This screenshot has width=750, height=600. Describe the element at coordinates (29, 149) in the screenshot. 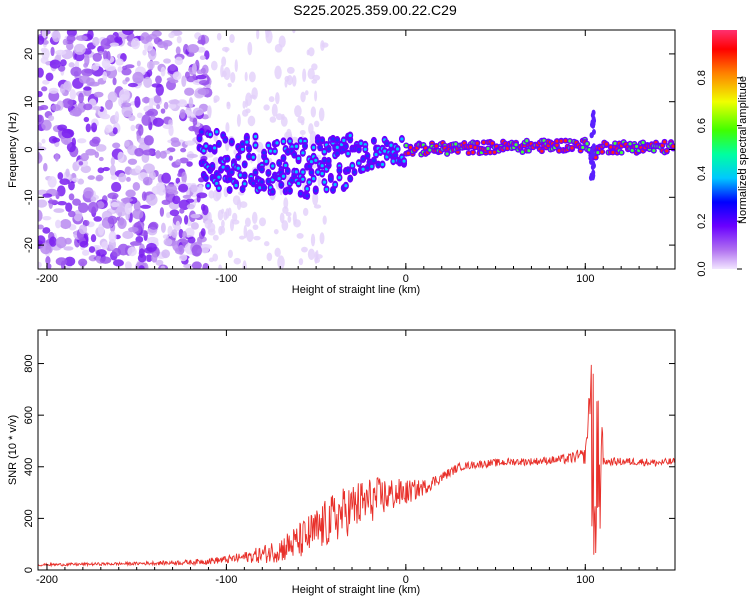

I see `top-y-tick-label: 0` at that location.